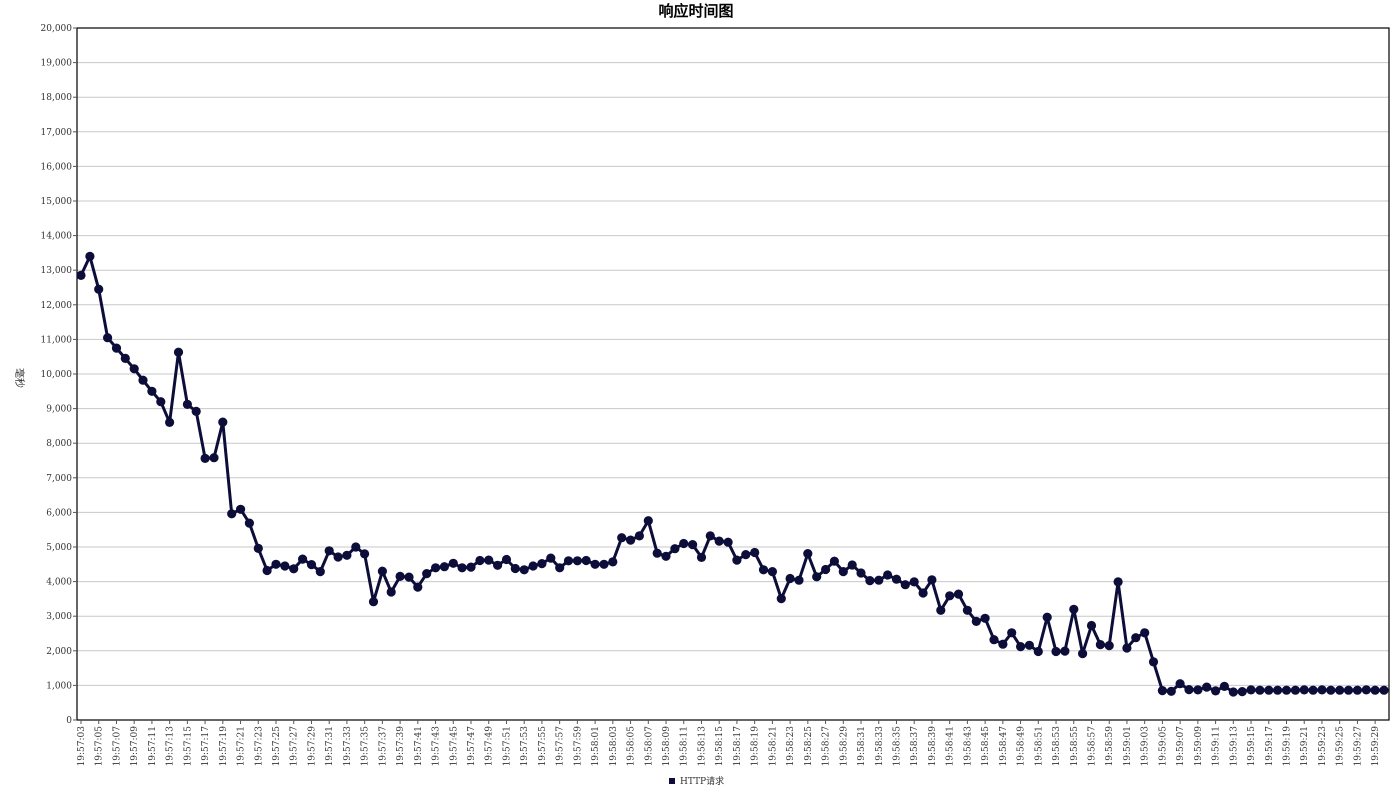  What do you see at coordinates (59, 410) in the screenshot?
I see `y-tick-label: 9,000` at bounding box center [59, 410].